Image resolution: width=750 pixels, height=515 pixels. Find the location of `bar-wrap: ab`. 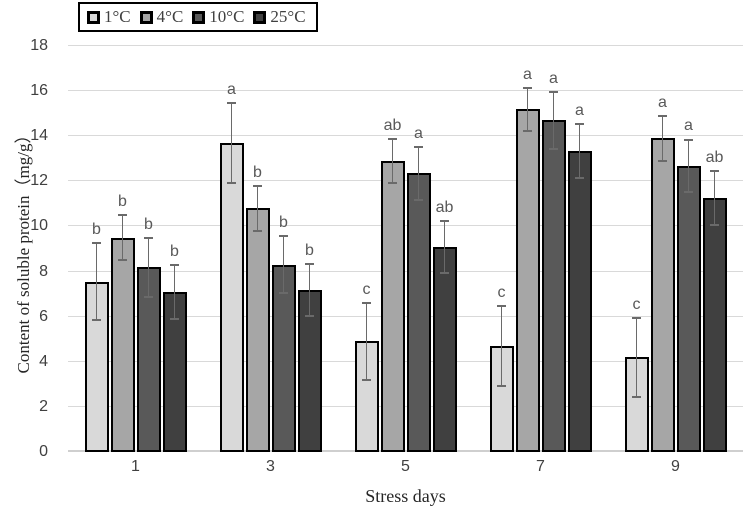

bar-wrap: ab is located at coordinates (392, 249).